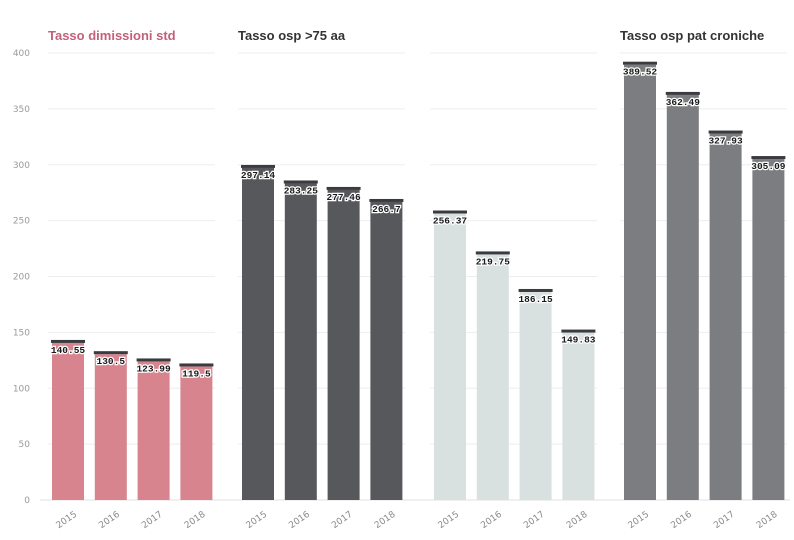 This screenshot has width=794, height=540. What do you see at coordinates (692, 35) in the screenshot?
I see `panel-title: Tasso osp pat croniche` at bounding box center [692, 35].